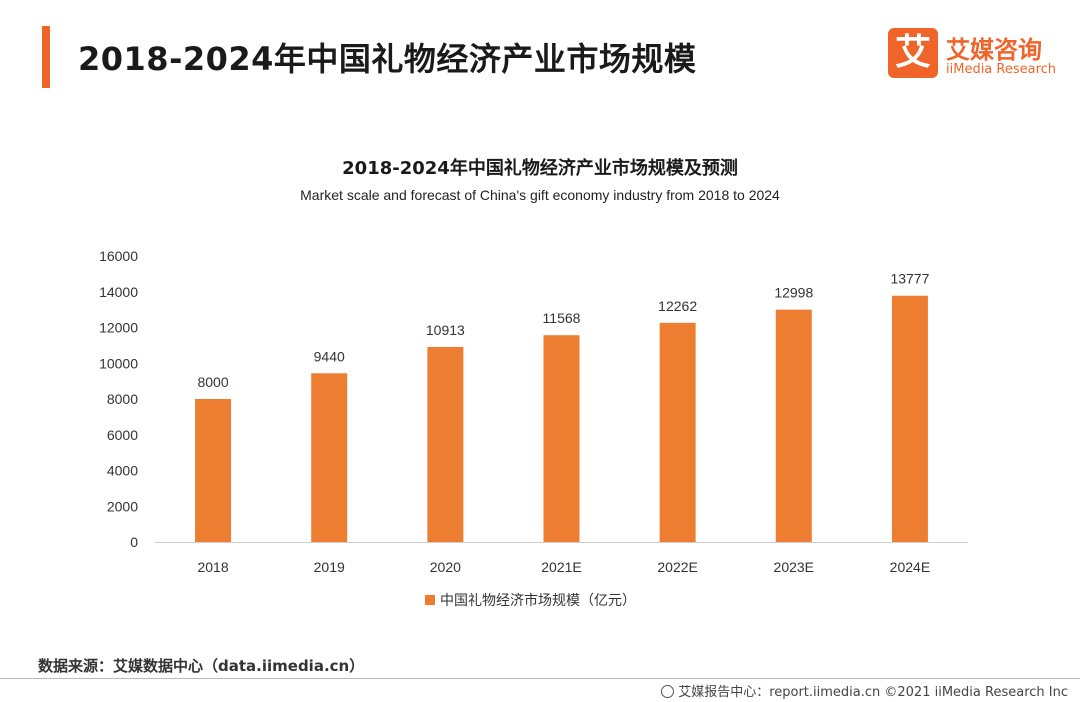 This screenshot has width=1080, height=702. What do you see at coordinates (212, 567) in the screenshot?
I see `x-tick-label: 2018` at bounding box center [212, 567].